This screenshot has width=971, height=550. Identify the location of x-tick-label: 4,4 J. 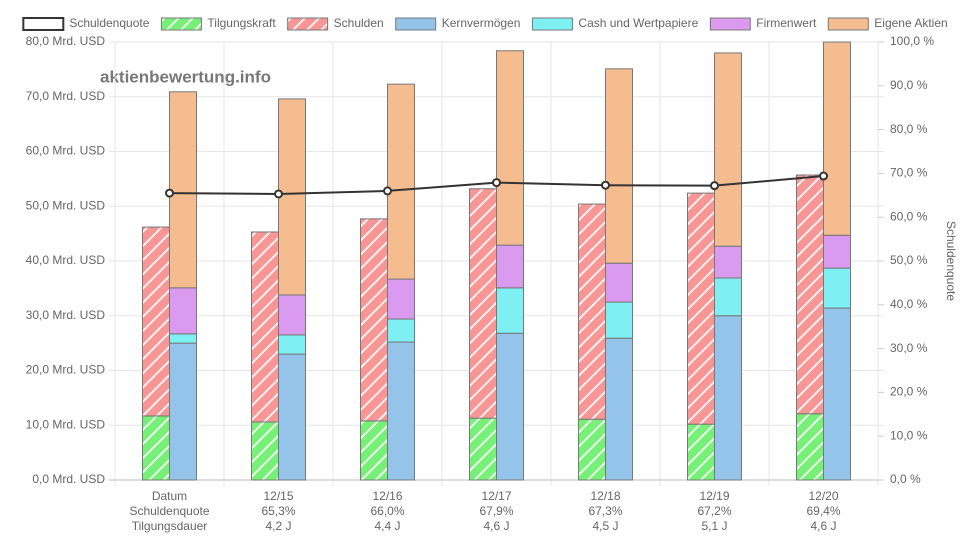
(387, 526).